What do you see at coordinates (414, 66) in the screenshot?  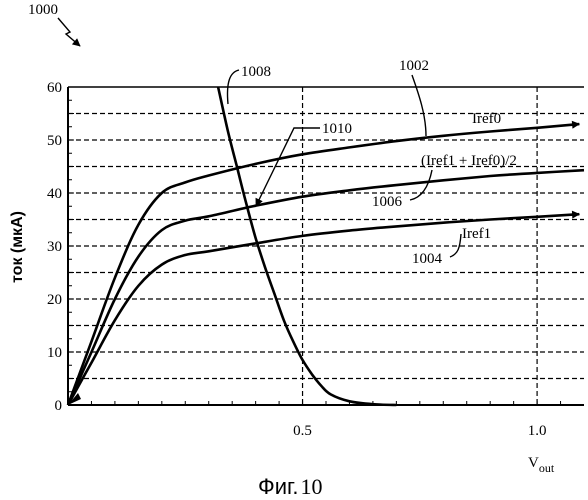 I see `ref-1002: 1002` at bounding box center [414, 66].